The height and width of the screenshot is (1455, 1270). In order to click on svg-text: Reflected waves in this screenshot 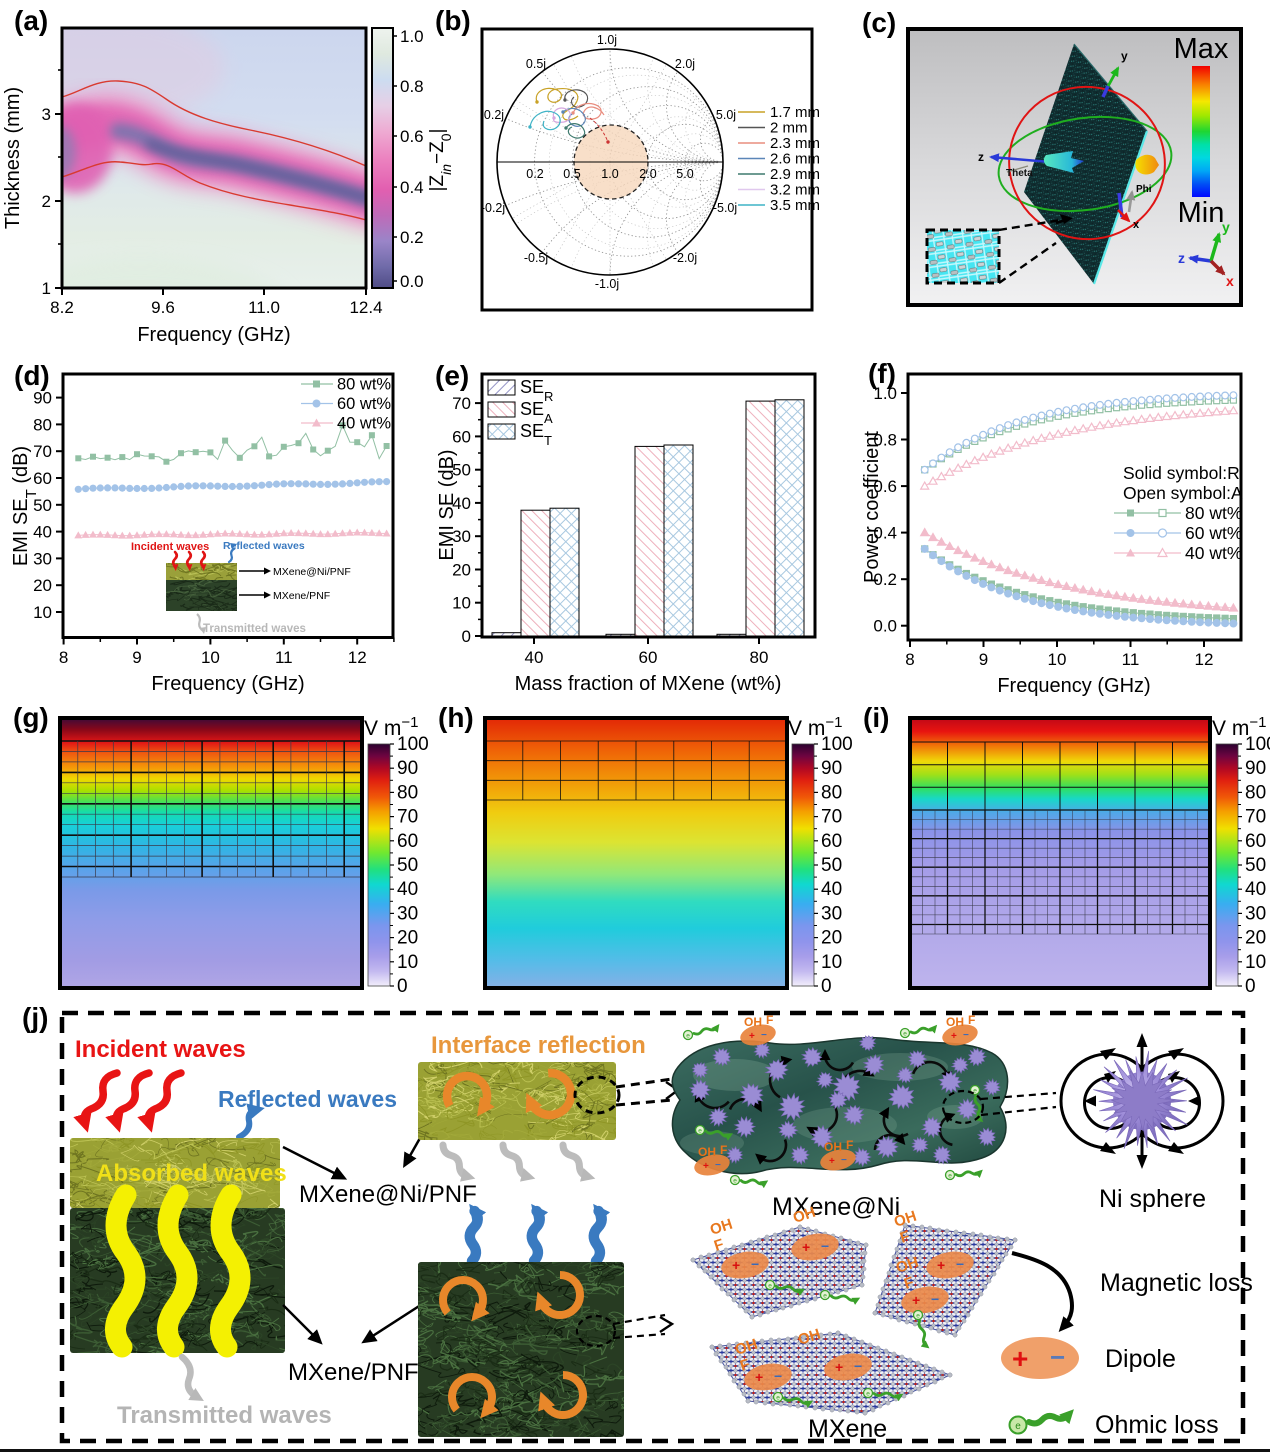, I will do `click(264, 546)`.